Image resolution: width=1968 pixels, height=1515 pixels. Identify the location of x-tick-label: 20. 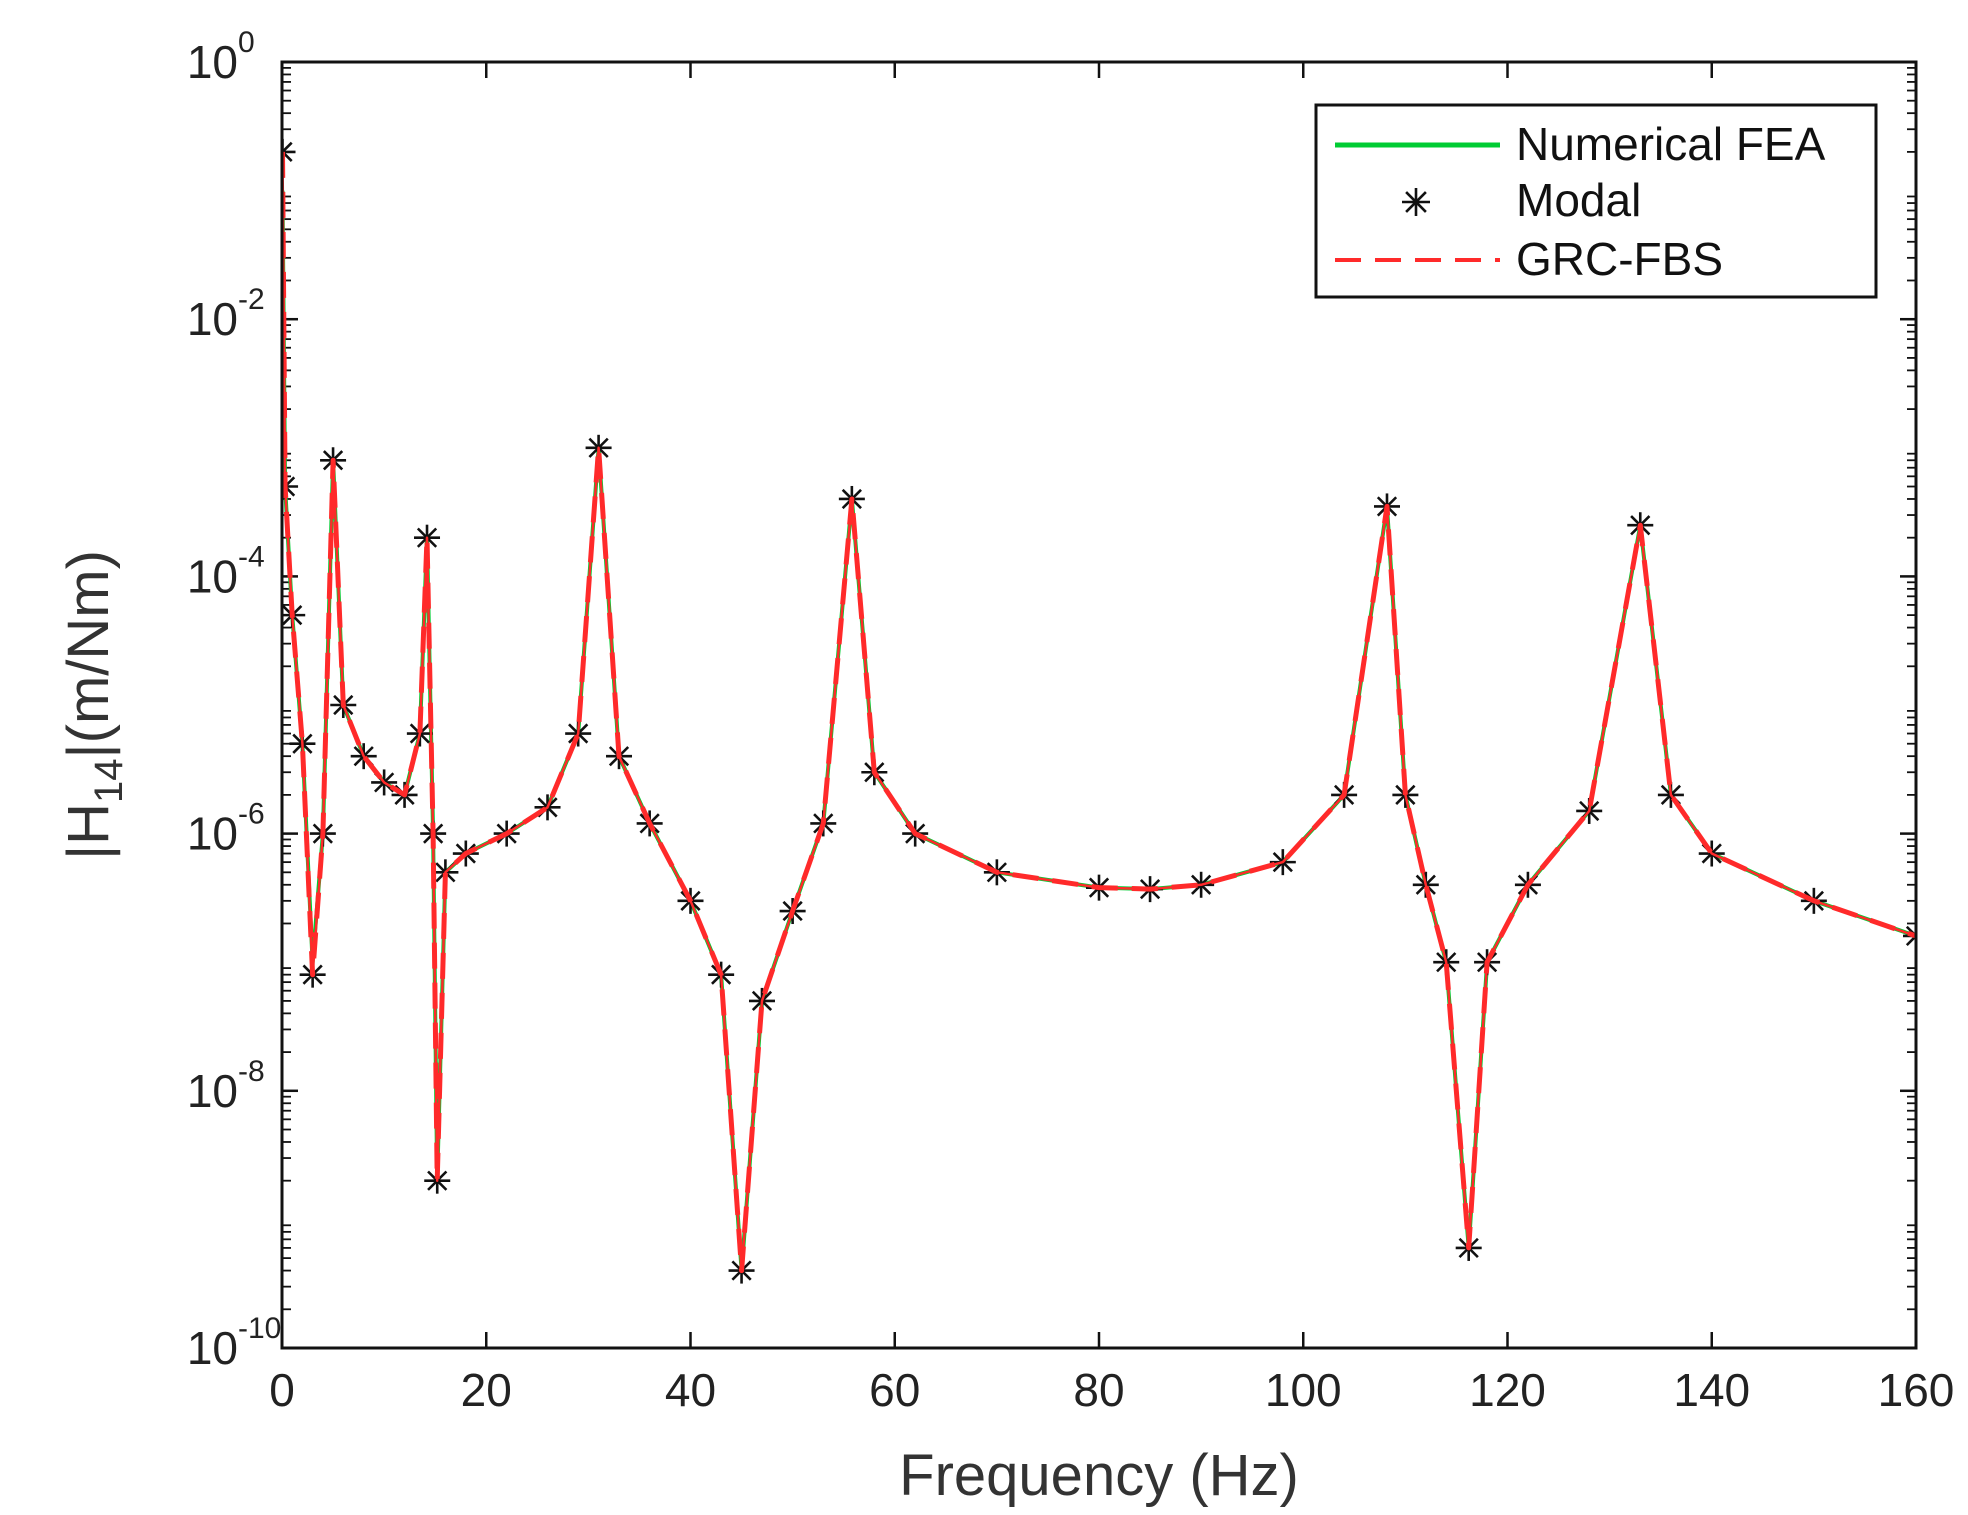
(486, 1390).